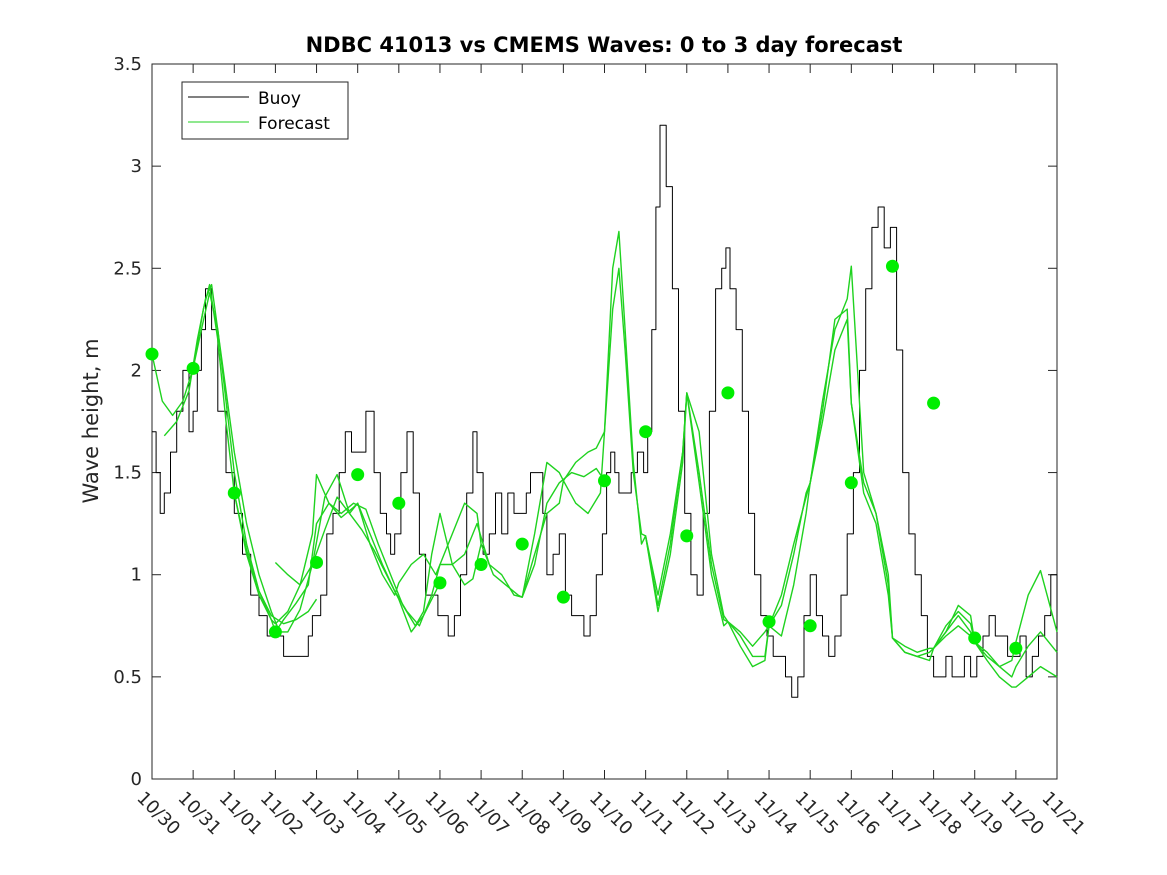  Describe the element at coordinates (136, 779) in the screenshot. I see `y-tick-label: 0` at that location.